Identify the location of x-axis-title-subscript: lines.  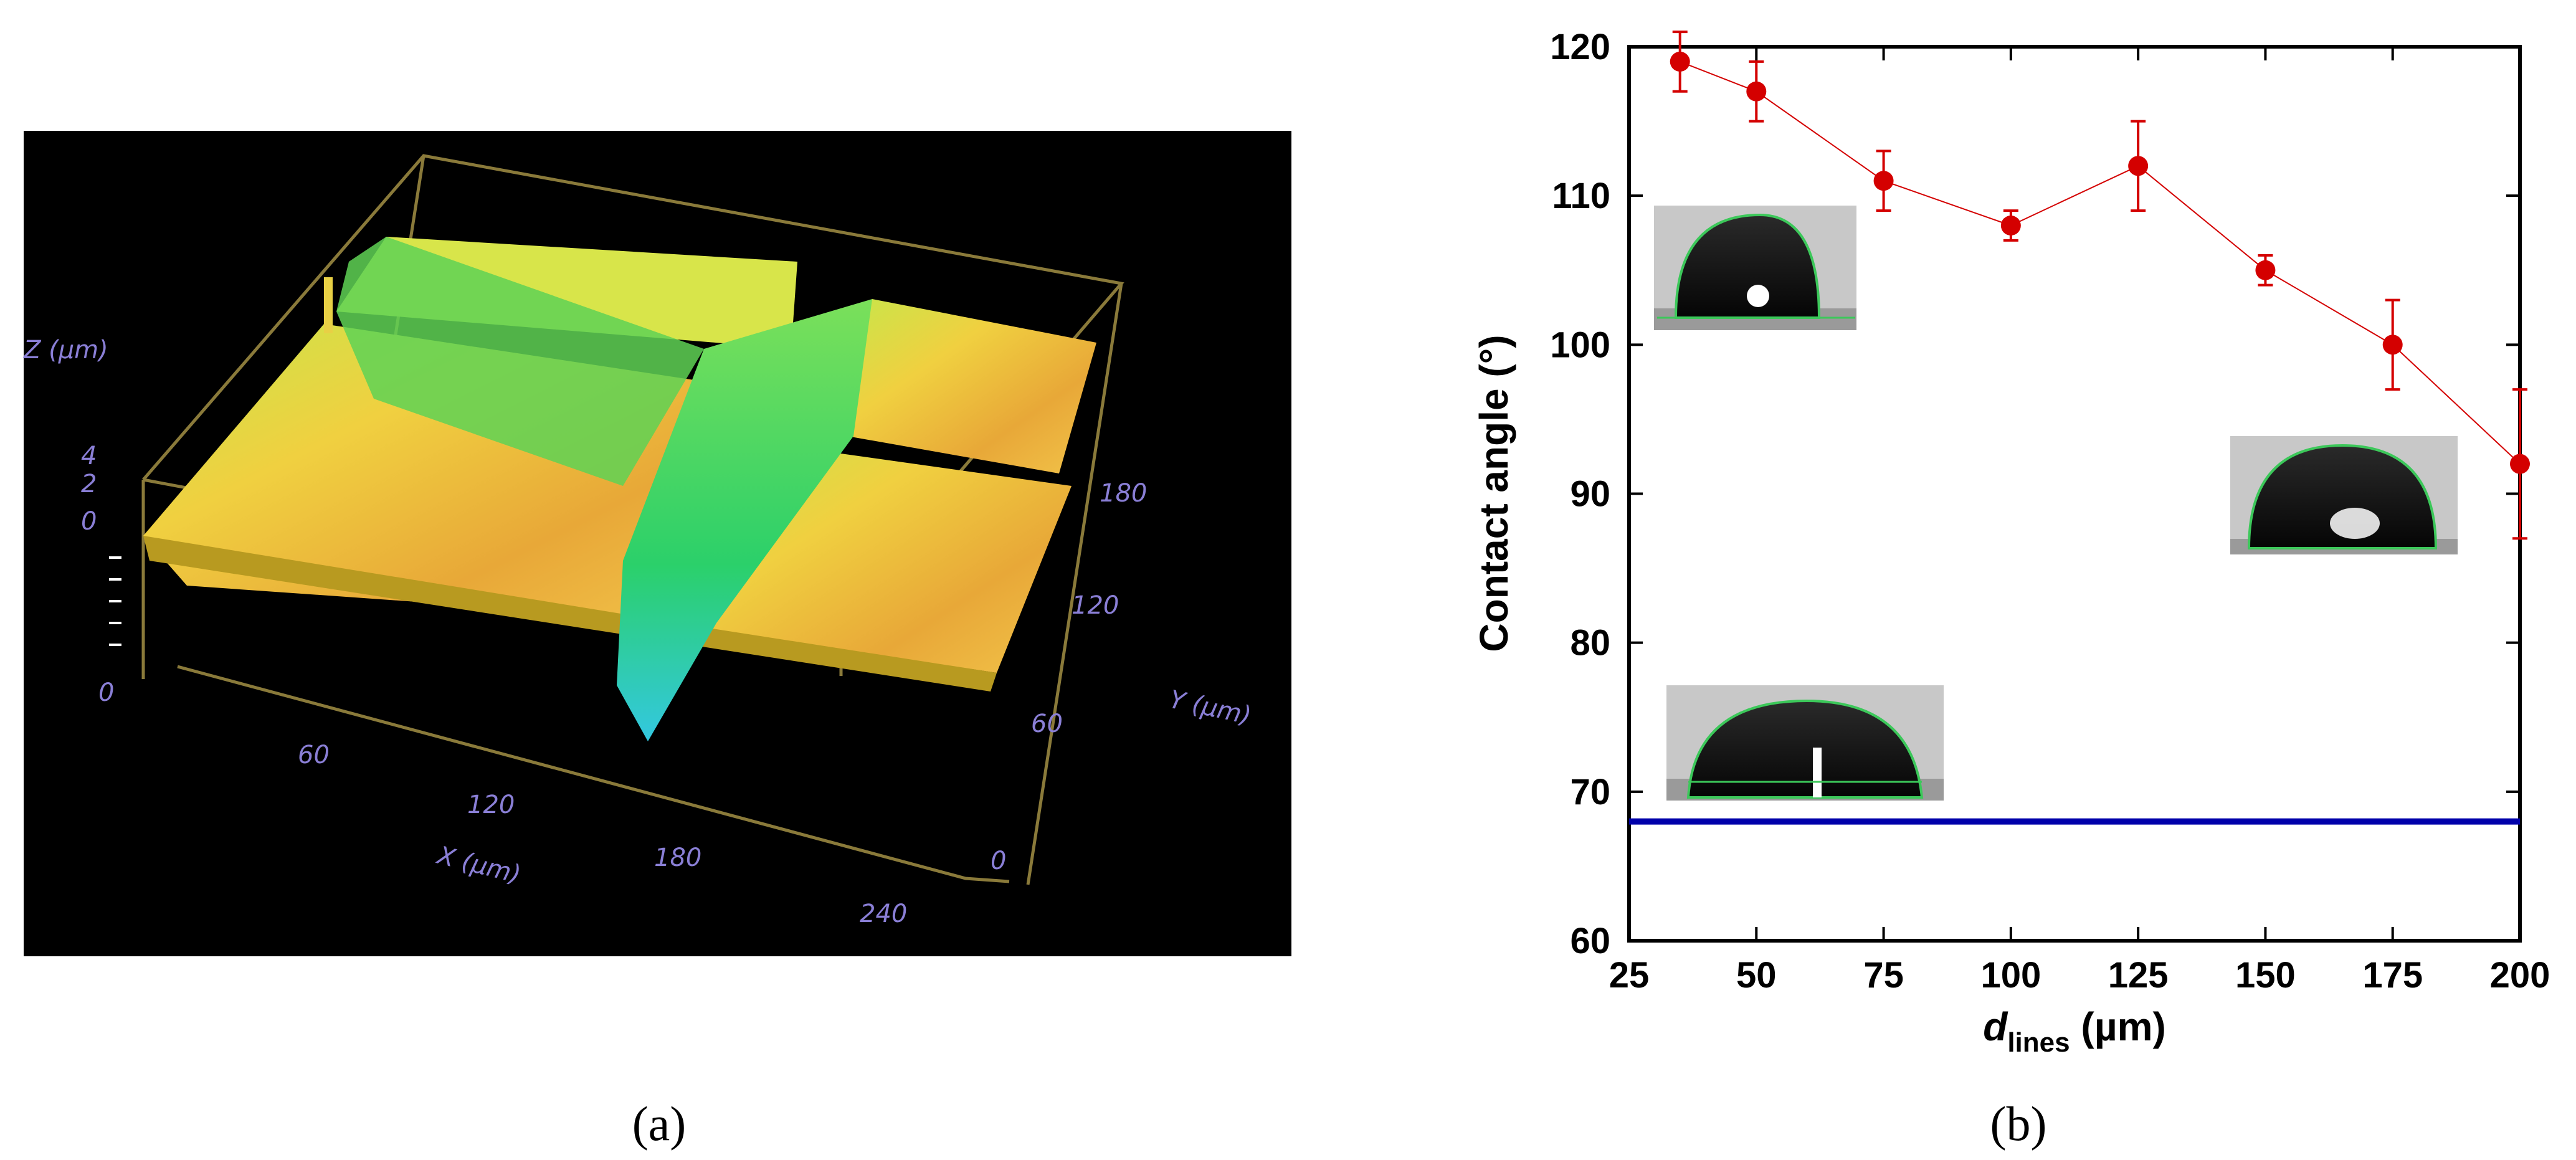
(2038, 1042).